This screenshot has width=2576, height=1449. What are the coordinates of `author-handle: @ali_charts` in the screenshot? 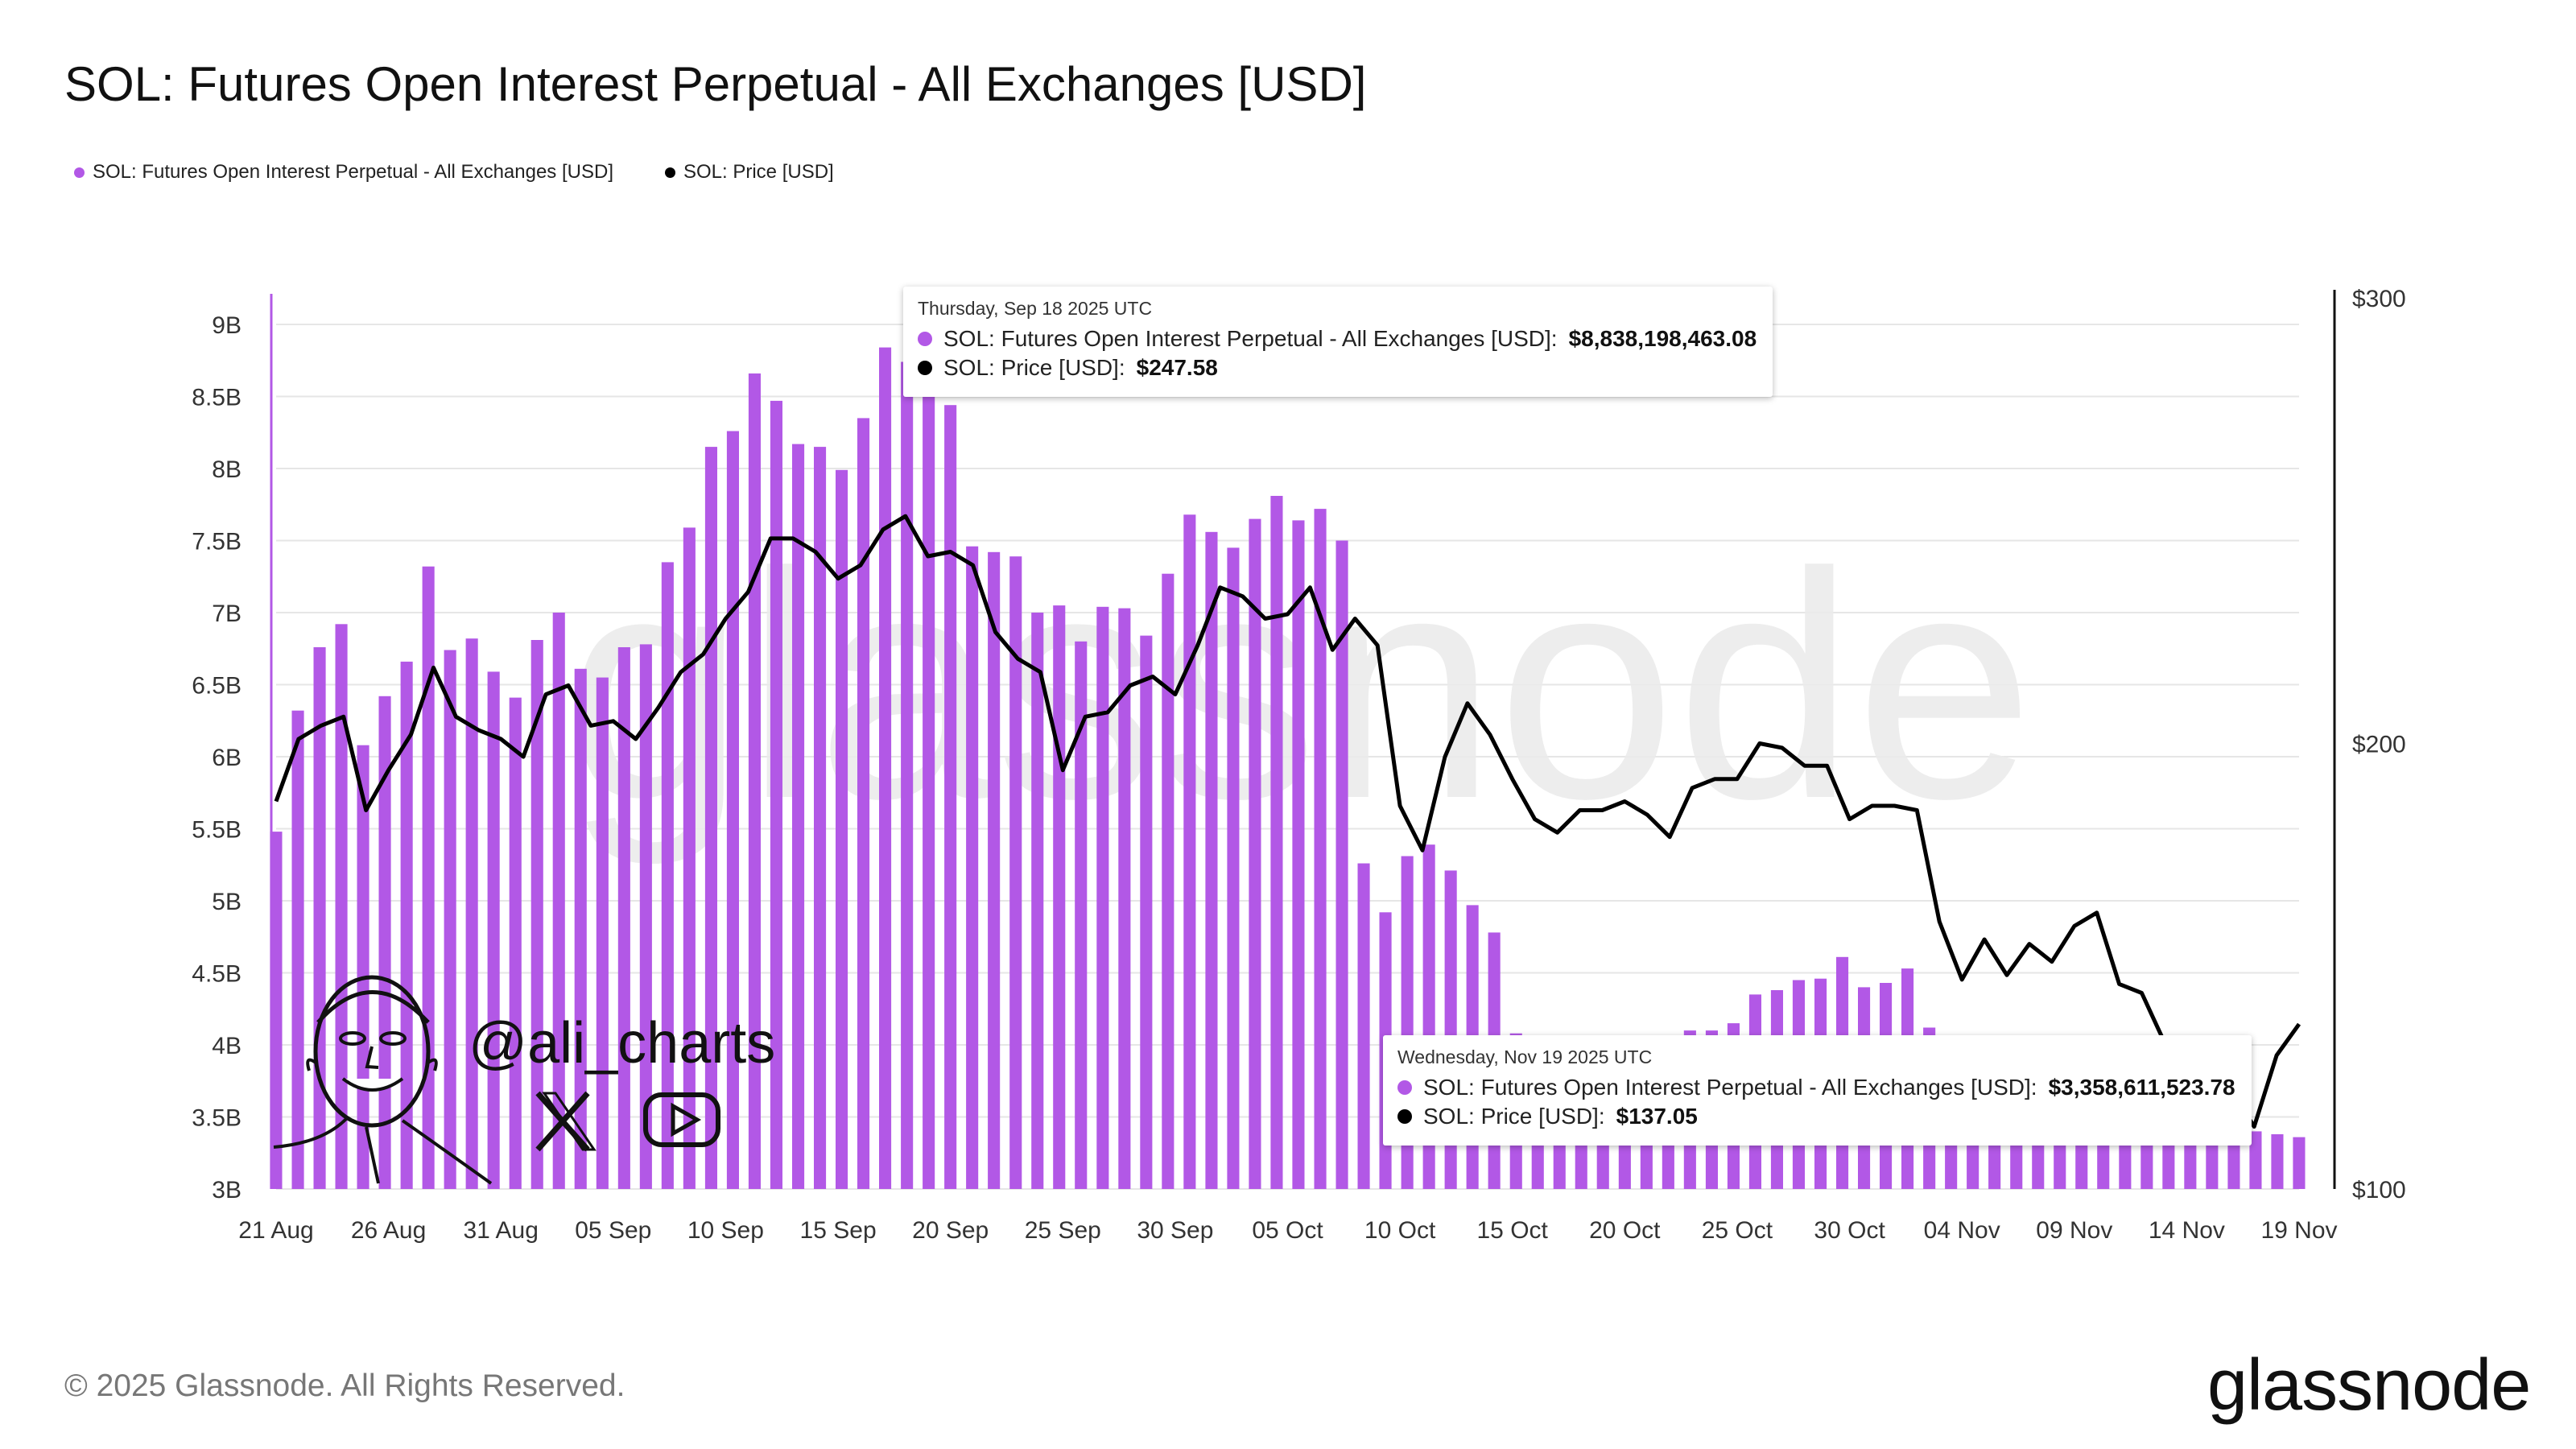 It's located at (622, 1043).